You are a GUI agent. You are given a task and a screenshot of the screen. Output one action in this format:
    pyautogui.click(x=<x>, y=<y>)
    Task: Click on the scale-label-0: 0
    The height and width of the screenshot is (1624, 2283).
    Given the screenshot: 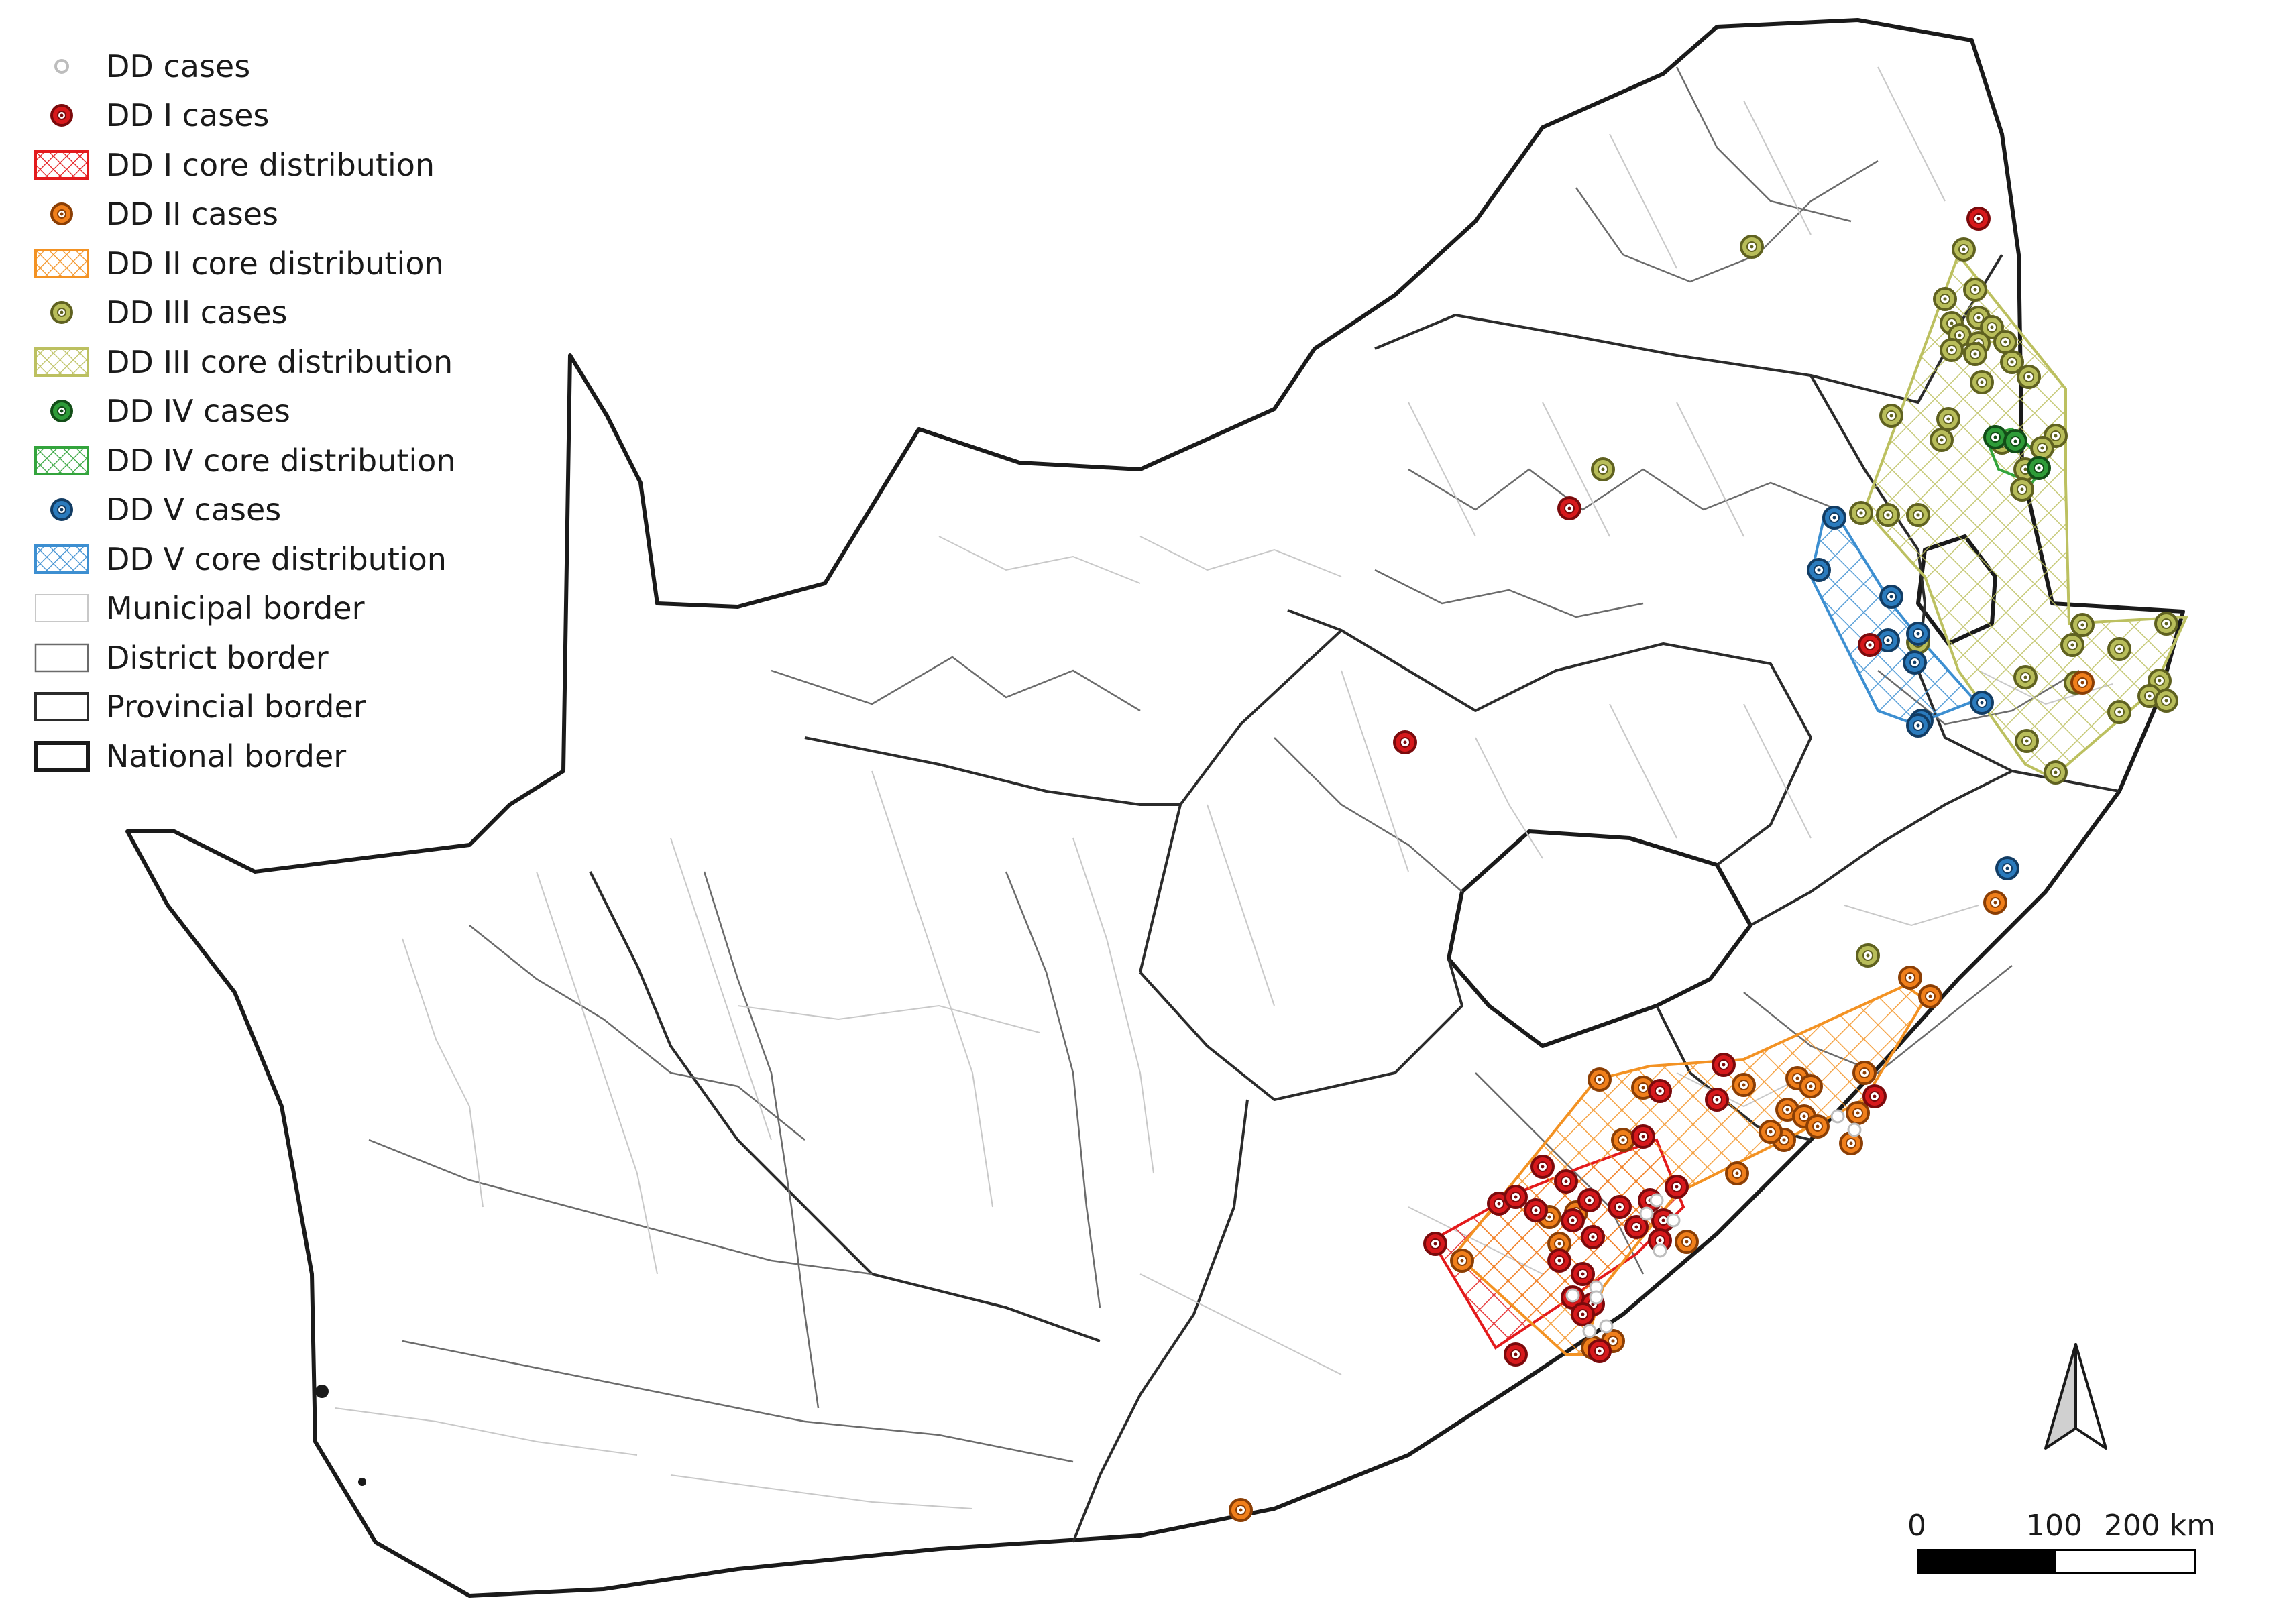 What is the action you would take?
    pyautogui.click(x=1916, y=1526)
    